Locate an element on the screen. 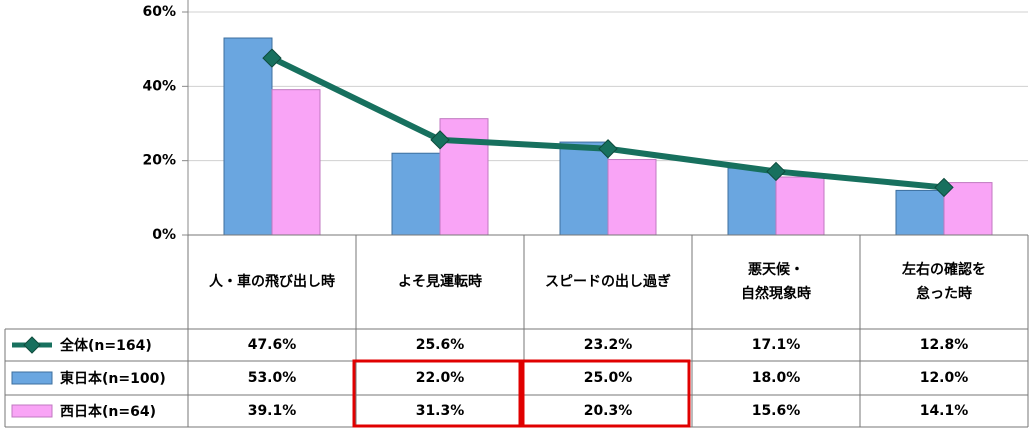 Image resolution: width=1031 pixels, height=432 pixels. table-value: 15.6% is located at coordinates (776, 411).